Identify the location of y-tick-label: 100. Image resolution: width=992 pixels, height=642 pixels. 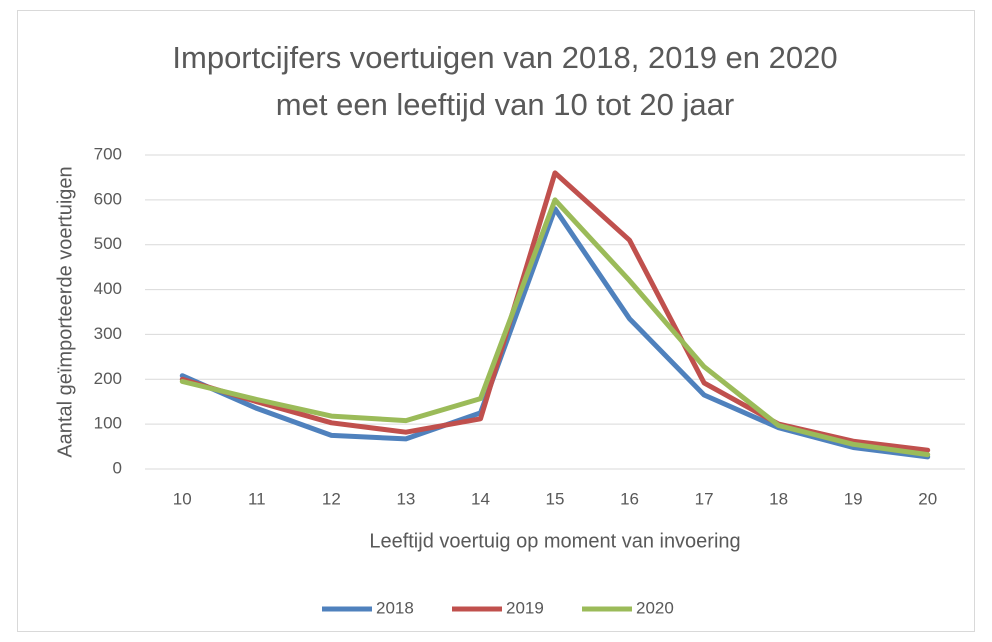
(108, 423).